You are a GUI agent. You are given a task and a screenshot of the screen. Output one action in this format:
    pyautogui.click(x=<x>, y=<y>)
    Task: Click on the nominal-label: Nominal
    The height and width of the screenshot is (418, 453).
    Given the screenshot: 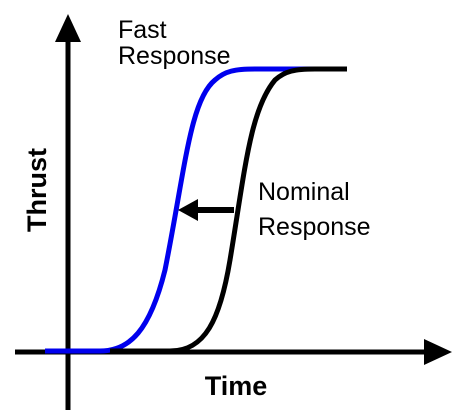 What is the action you would take?
    pyautogui.click(x=304, y=192)
    